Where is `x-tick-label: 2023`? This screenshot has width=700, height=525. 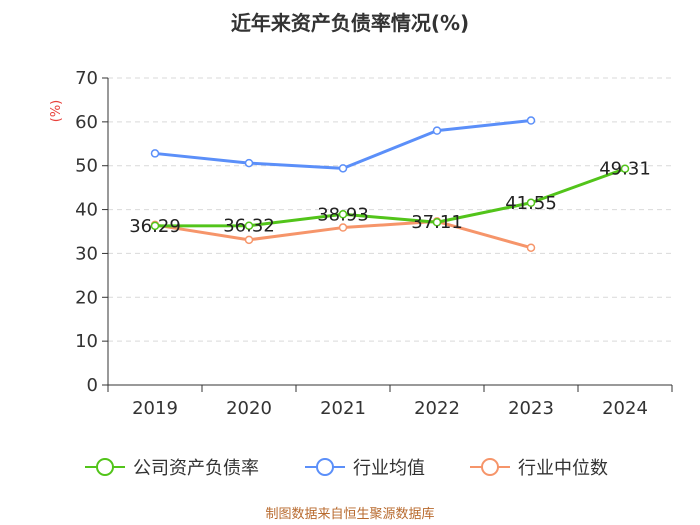
x-tick-label: 2023 is located at coordinates (531, 408).